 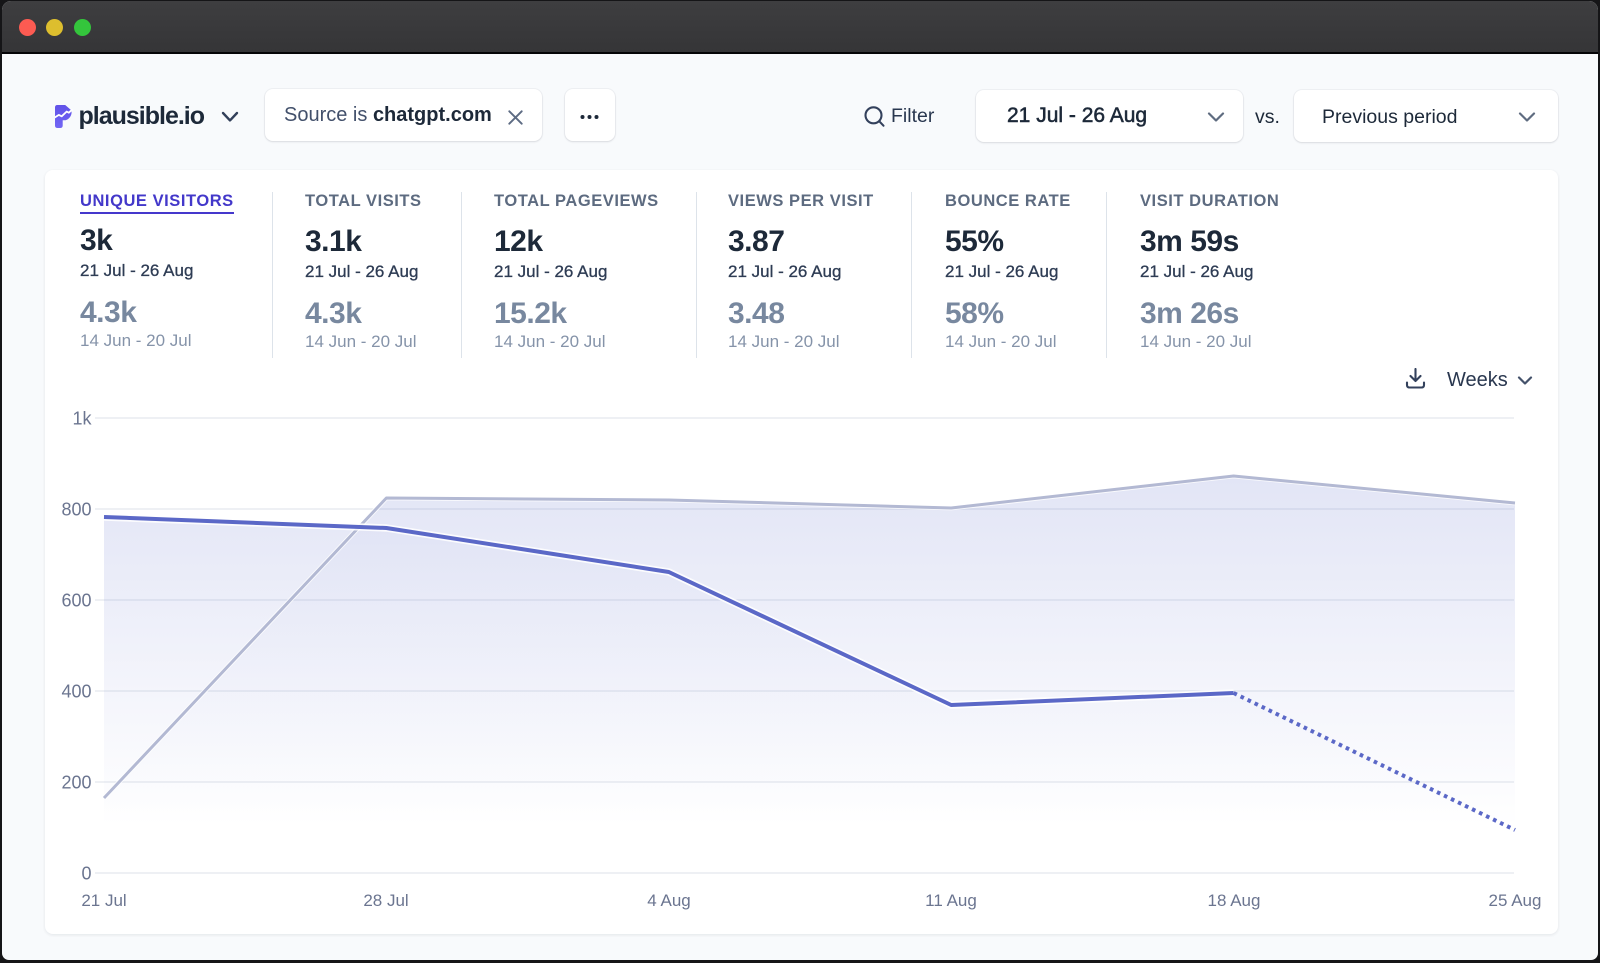 I want to click on svg-text: 28 Jul, so click(x=385, y=900).